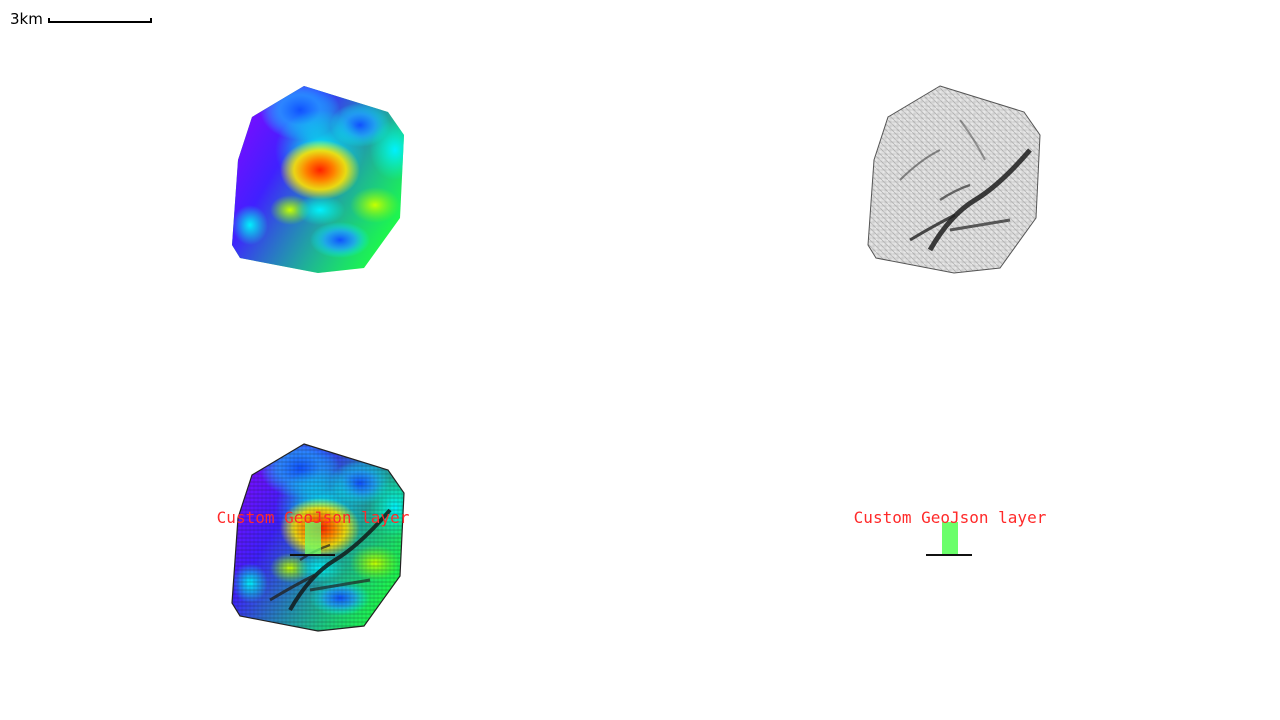  I want to click on hillshade-layer, so click(954, 179).